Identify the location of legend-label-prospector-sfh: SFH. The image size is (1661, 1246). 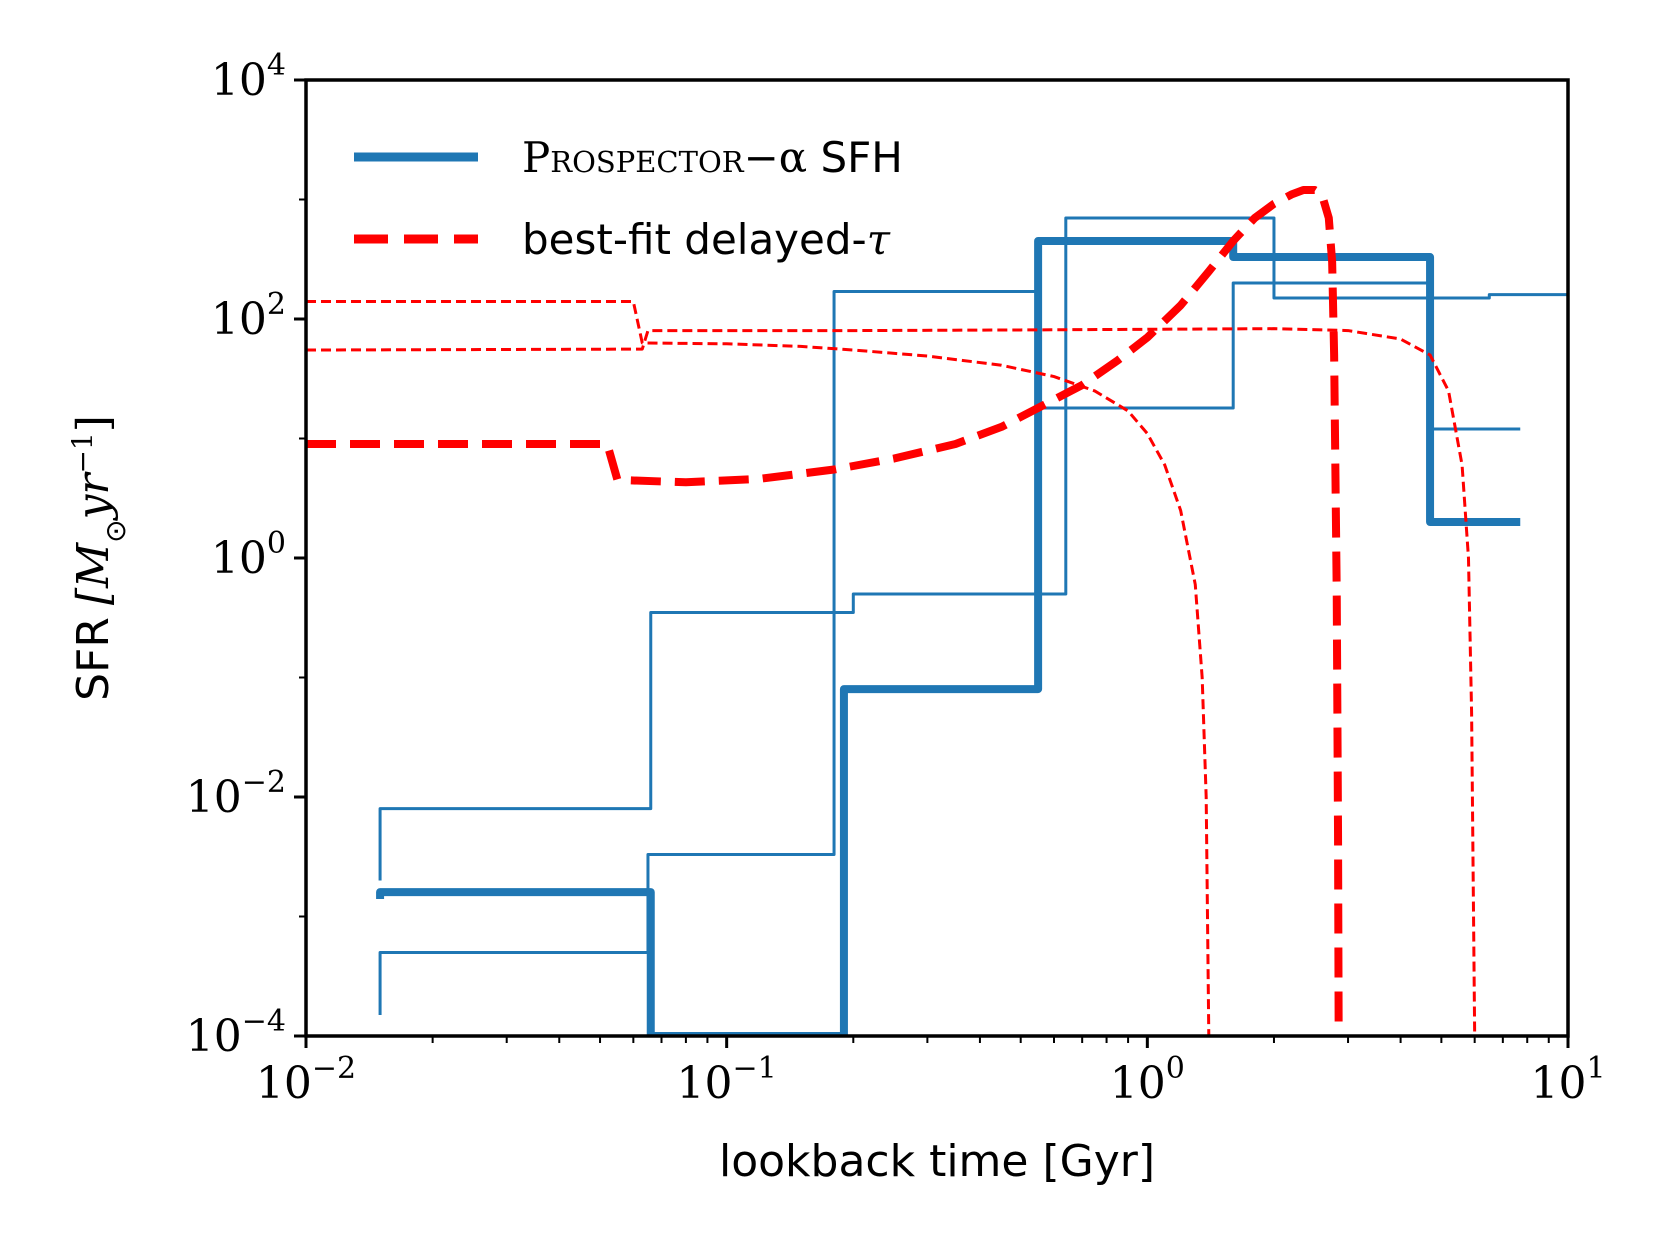
(855, 157).